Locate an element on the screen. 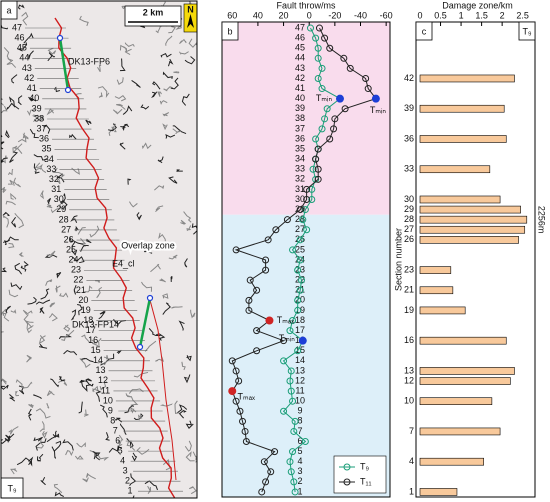 This screenshot has height=502, width=550. section-label: 8 is located at coordinates (112, 420).